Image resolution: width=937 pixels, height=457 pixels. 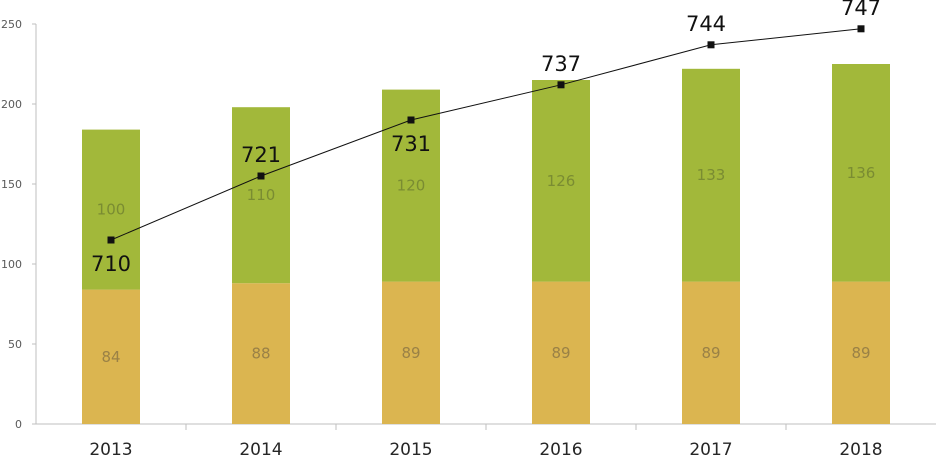 I want to click on x-tick-label: 2017, so click(x=710, y=448).